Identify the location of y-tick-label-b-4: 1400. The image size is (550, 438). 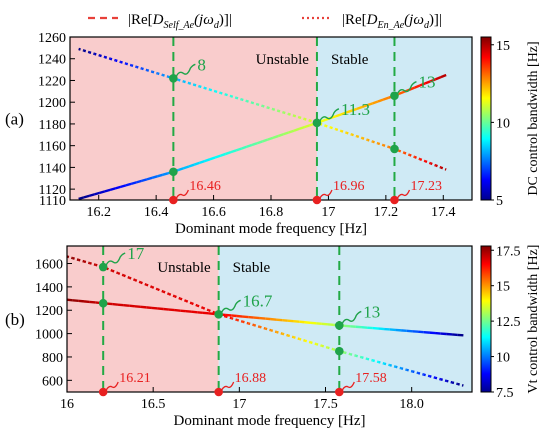
(49, 288).